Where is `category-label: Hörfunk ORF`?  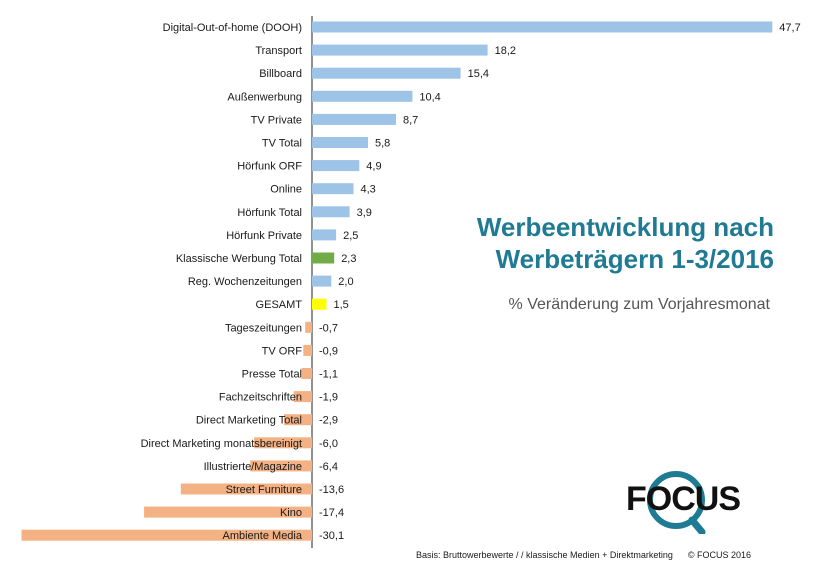 category-label: Hörfunk ORF is located at coordinates (269, 167).